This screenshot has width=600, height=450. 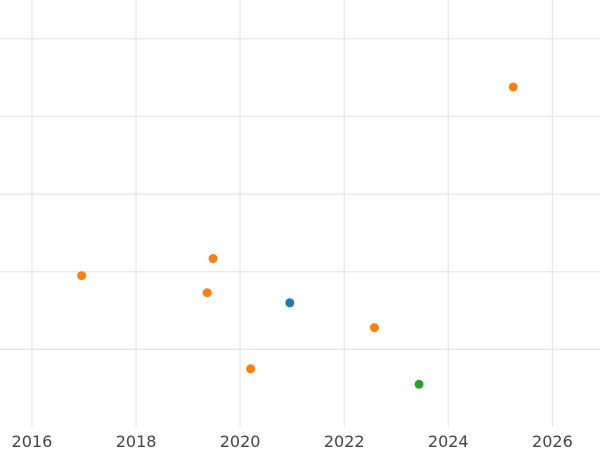 What do you see at coordinates (552, 441) in the screenshot?
I see `x-tick-label-2026: 2026` at bounding box center [552, 441].